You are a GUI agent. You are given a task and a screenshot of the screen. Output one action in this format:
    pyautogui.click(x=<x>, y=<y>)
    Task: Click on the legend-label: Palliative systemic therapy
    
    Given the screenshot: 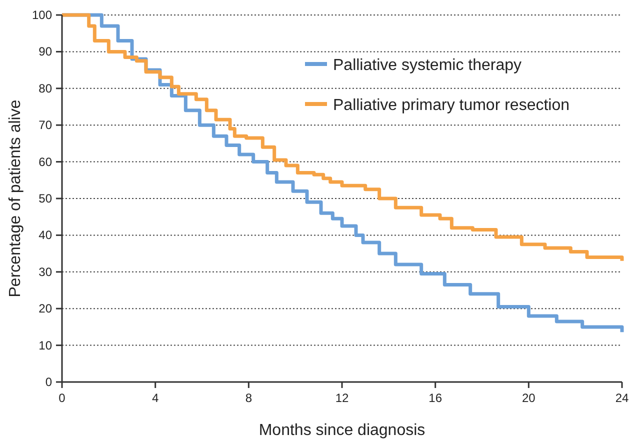 What is the action you would take?
    pyautogui.click(x=427, y=65)
    